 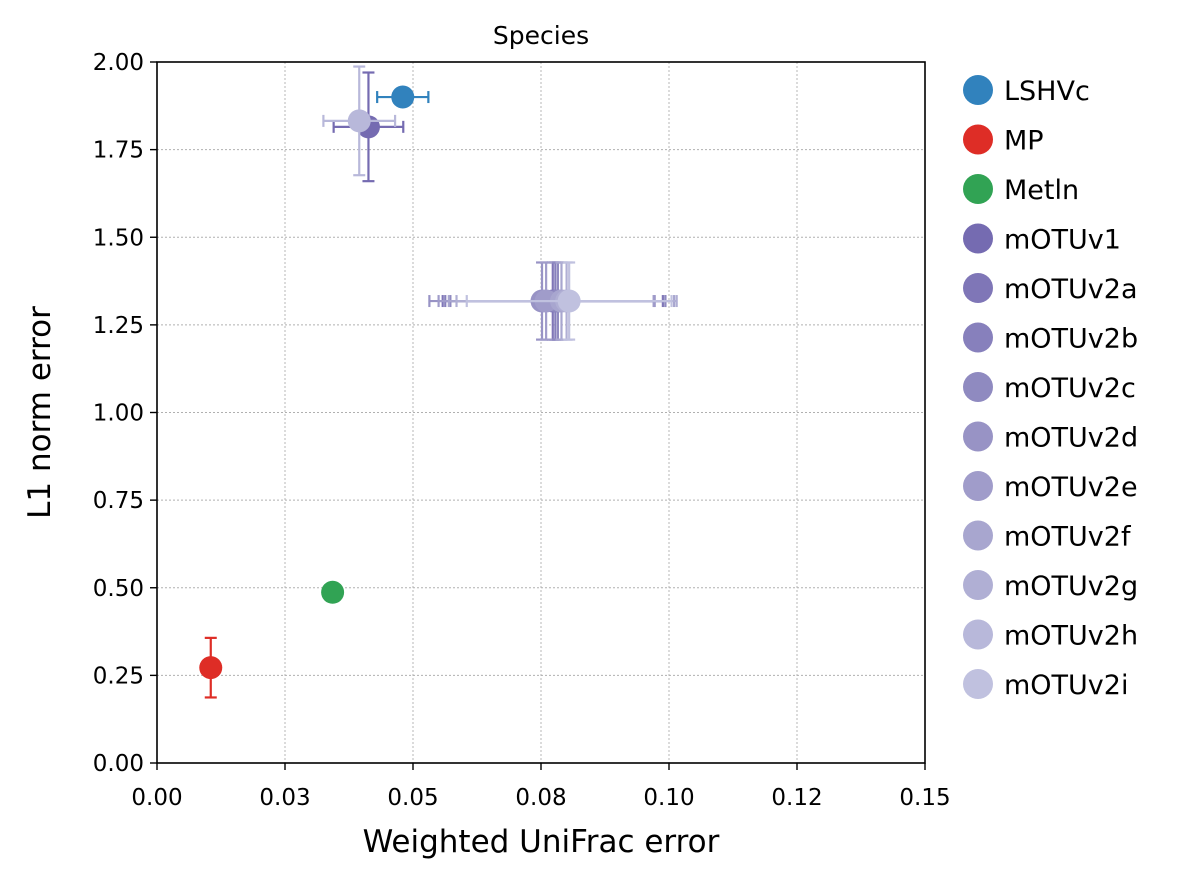 What do you see at coordinates (412, 798) in the screenshot?
I see `x-tick-label: 0.05` at bounding box center [412, 798].